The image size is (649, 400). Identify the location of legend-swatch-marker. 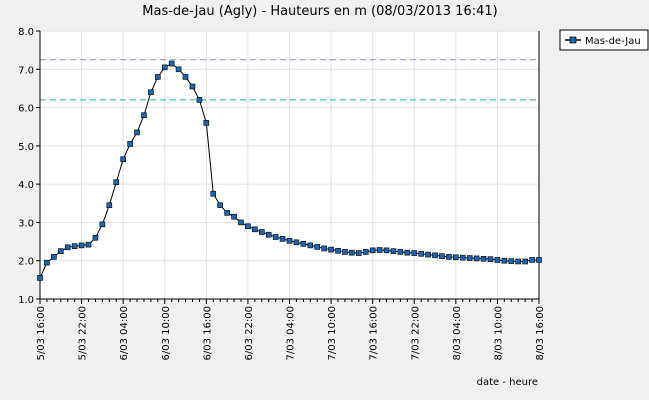
(573, 40).